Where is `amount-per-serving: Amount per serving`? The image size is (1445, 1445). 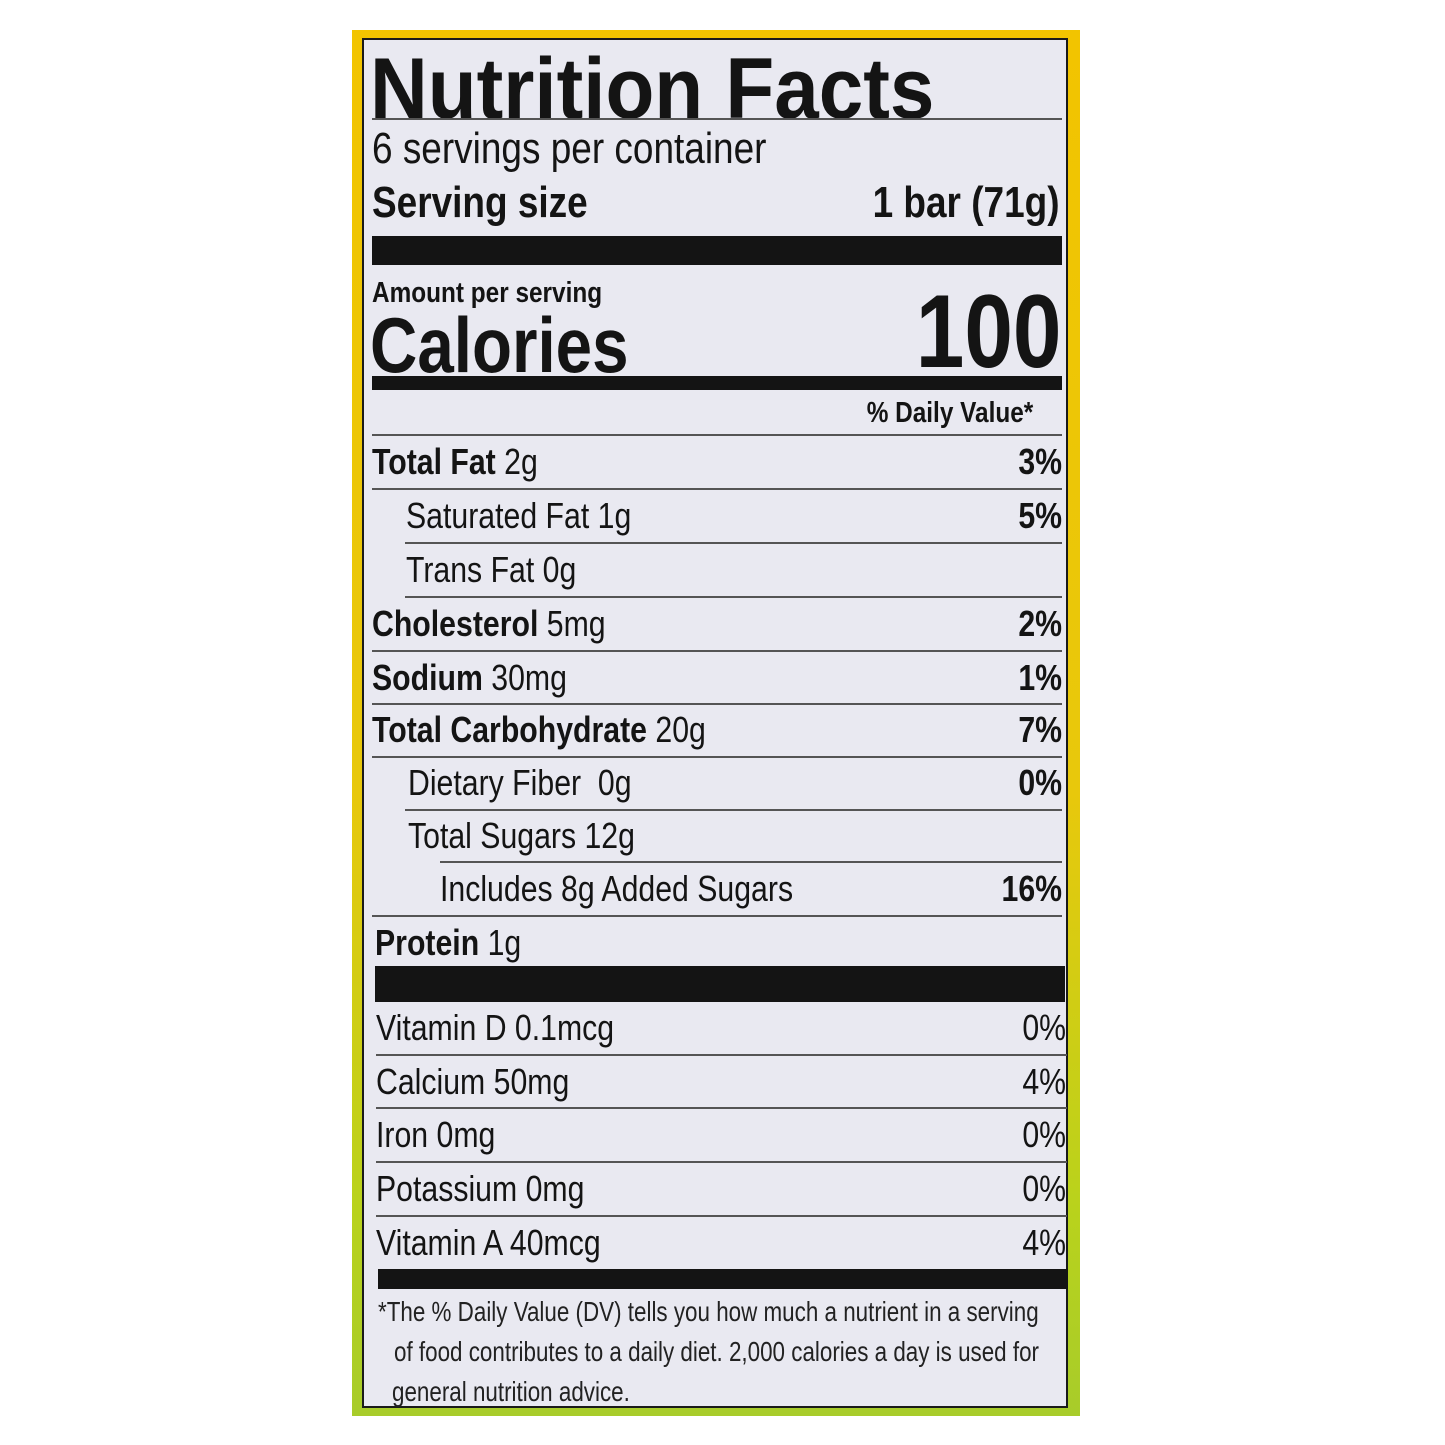
amount-per-serving: Amount per serving is located at coordinates (509, 293).